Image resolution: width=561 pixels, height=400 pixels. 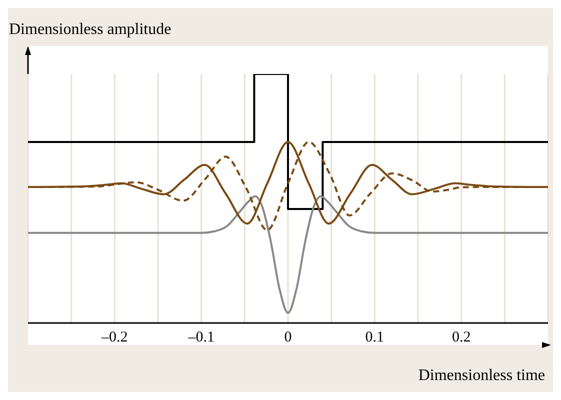 I want to click on x-tick-label: –0.2, so click(x=114, y=338).